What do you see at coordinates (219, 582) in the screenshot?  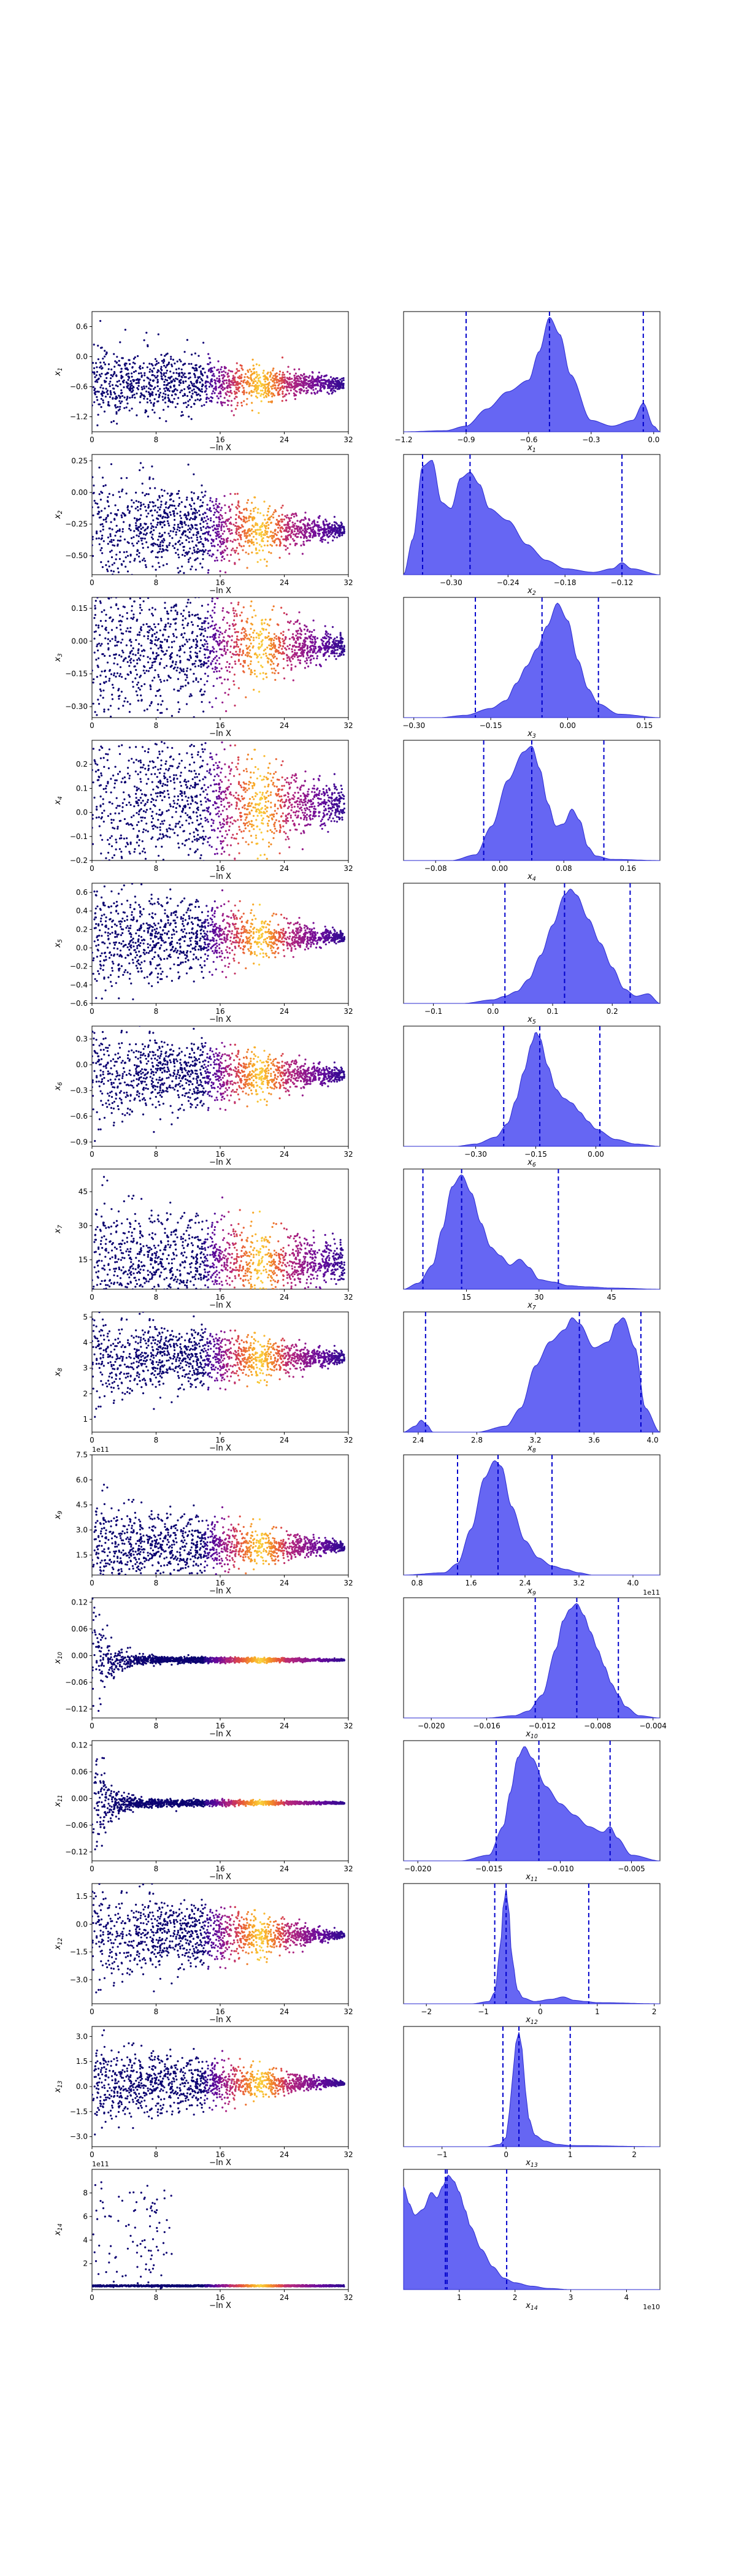 I see `trace-xtick-label: 16` at bounding box center [219, 582].